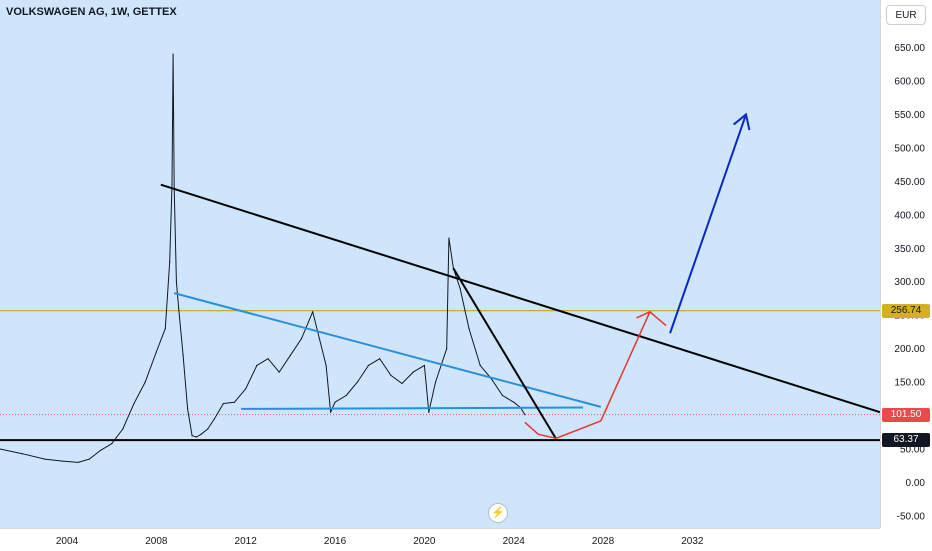 The width and height of the screenshot is (932, 551). I want to click on time-tick-label: 2004, so click(67, 541).